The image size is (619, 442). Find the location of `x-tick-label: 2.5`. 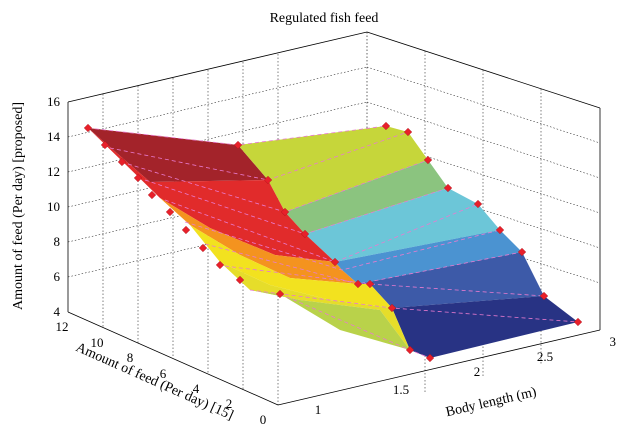

x-tick-label: 2.5 is located at coordinates (545, 356).